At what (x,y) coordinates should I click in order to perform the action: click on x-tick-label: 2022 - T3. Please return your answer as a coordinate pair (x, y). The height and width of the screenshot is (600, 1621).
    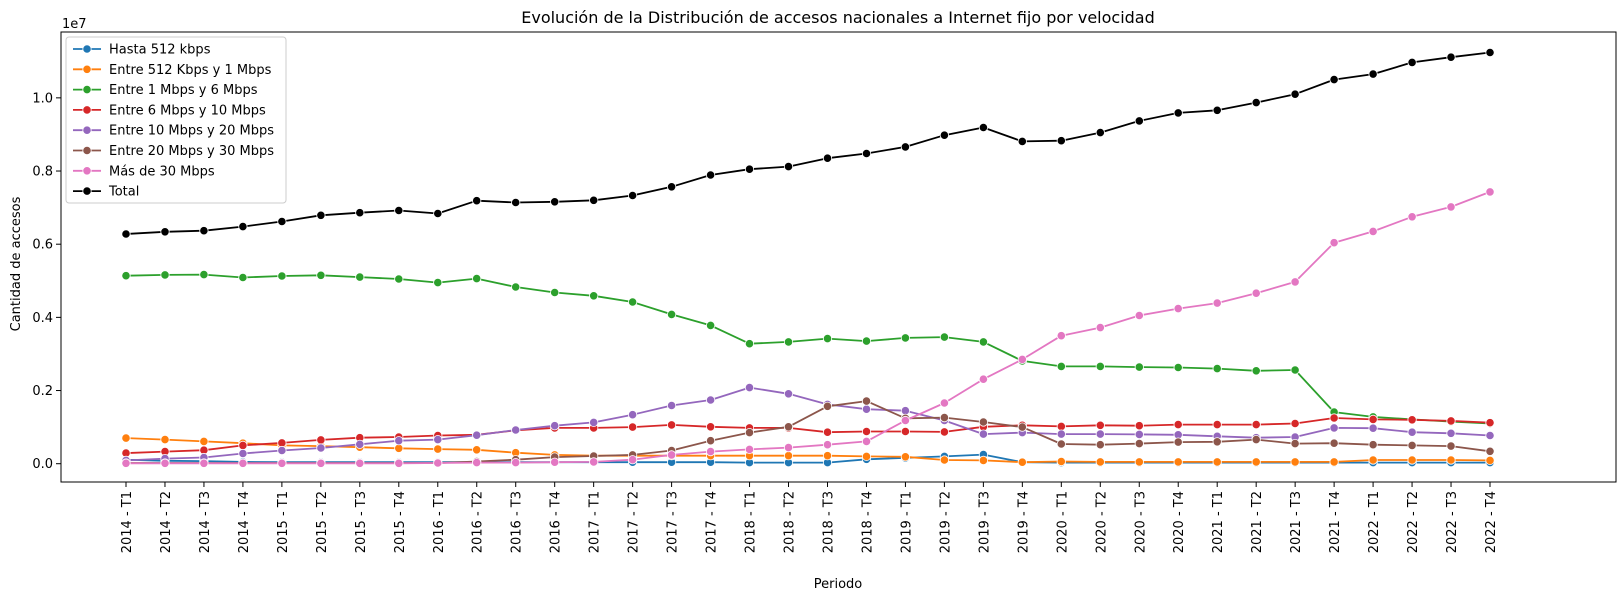
    Looking at the image, I should click on (1452, 522).